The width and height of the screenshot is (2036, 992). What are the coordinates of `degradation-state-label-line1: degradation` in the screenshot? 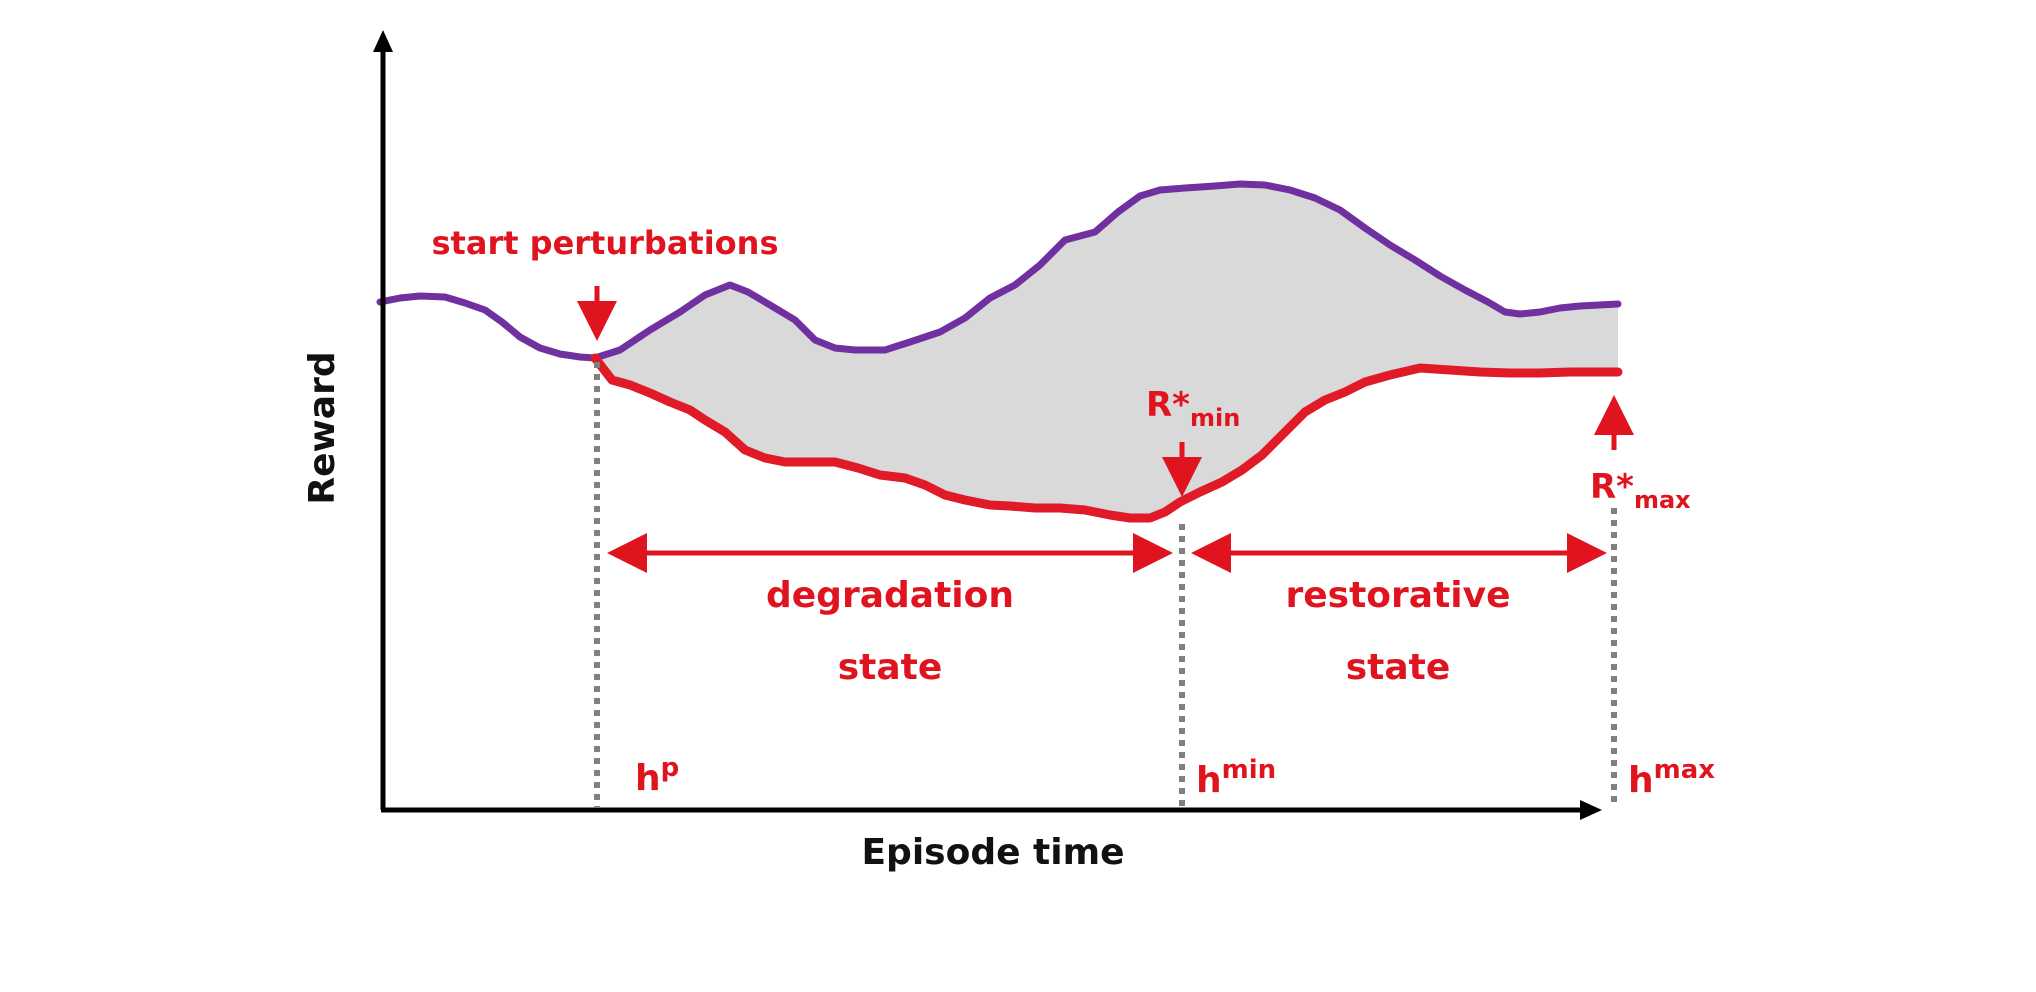 It's located at (890, 595).